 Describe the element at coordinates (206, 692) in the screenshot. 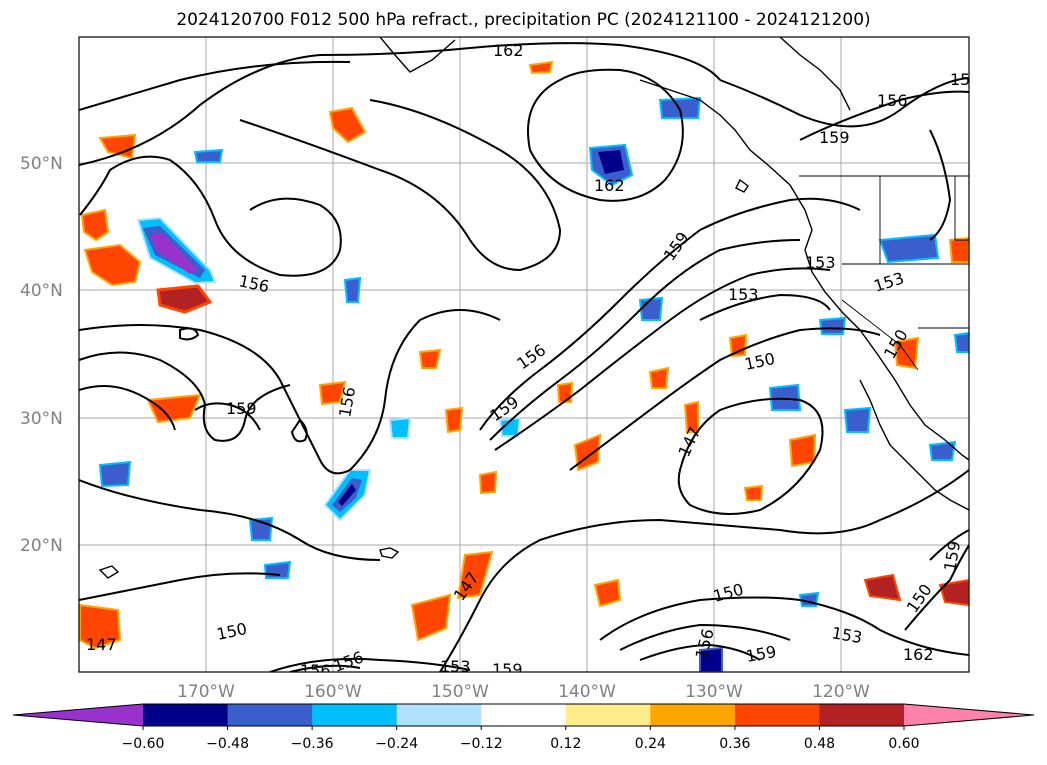

I see `lon-label: 170°W` at that location.